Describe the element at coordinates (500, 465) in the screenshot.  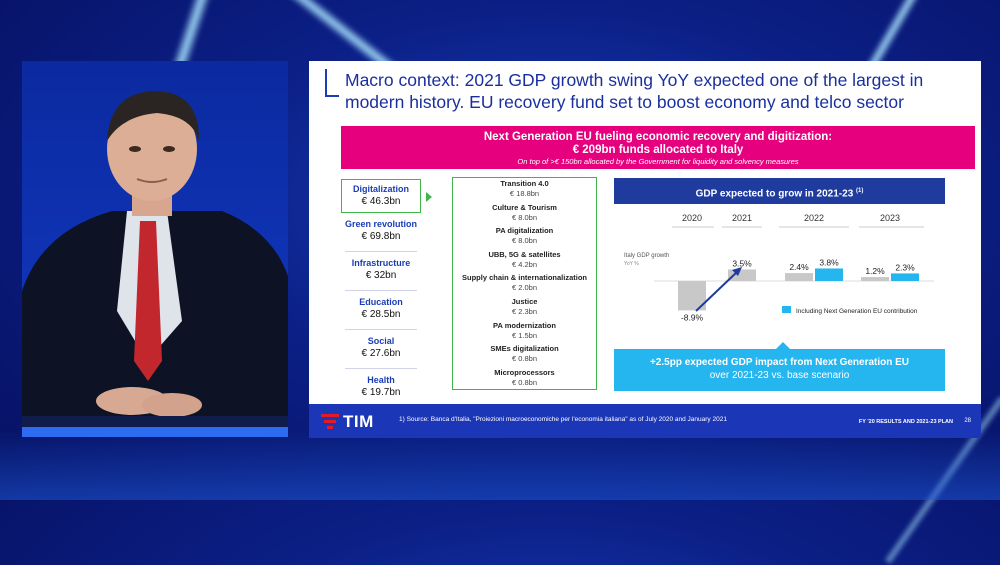
I see `stage-floor` at that location.